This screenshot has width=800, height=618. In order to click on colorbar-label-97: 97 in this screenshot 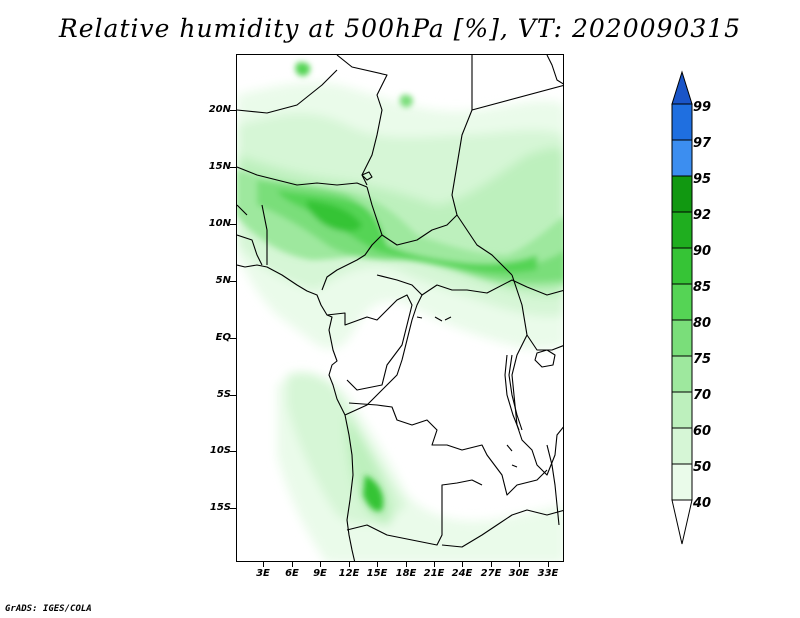, I will do `click(702, 143)`.